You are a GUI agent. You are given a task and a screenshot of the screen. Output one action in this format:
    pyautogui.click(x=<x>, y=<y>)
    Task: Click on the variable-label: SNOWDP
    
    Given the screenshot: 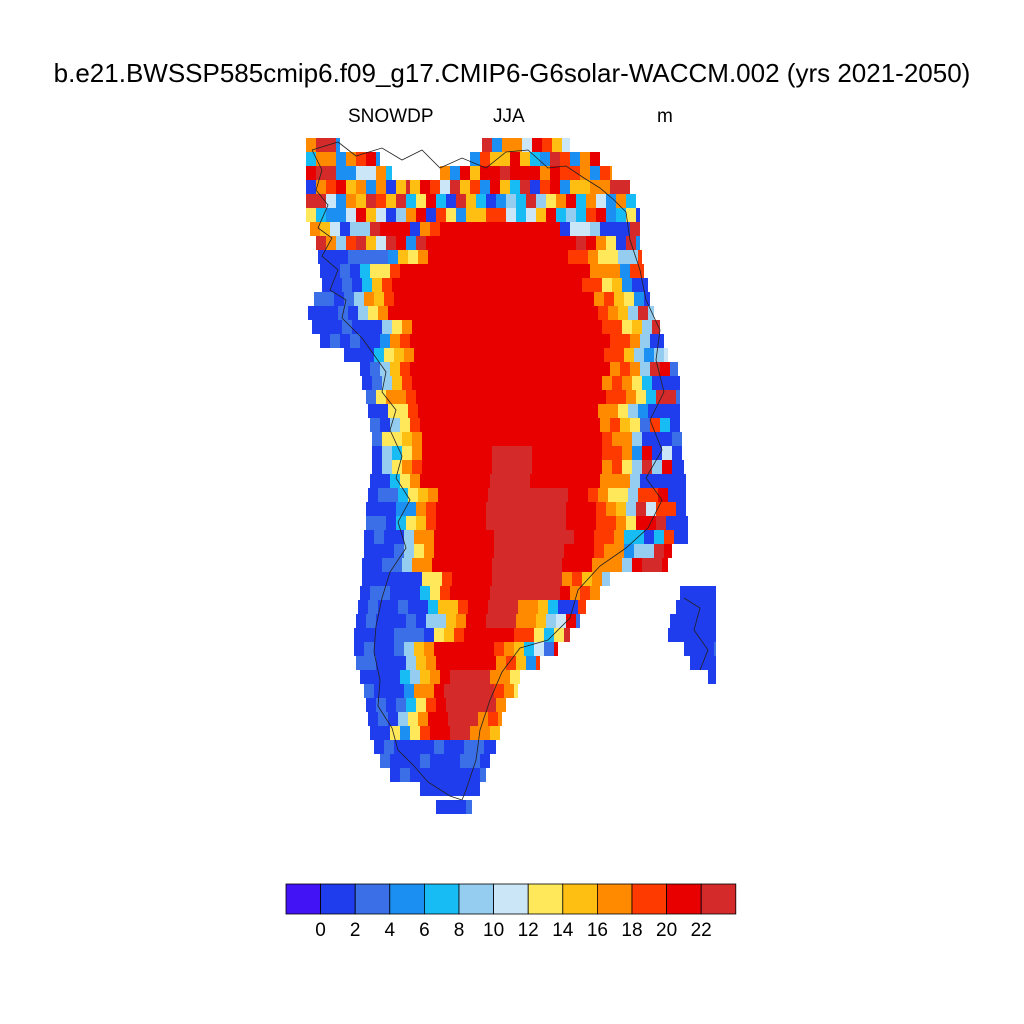 What is the action you would take?
    pyautogui.click(x=391, y=116)
    